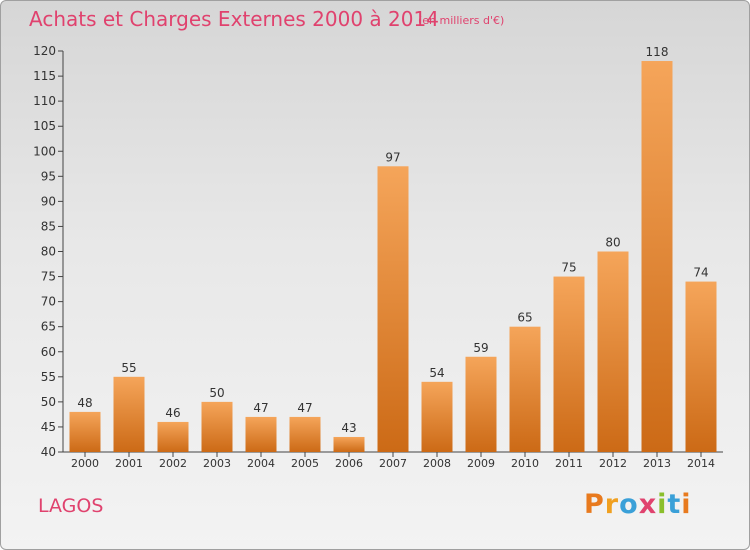 This screenshot has width=750, height=550. What do you see at coordinates (392, 157) in the screenshot?
I see `bar-value-label: 97` at bounding box center [392, 157].